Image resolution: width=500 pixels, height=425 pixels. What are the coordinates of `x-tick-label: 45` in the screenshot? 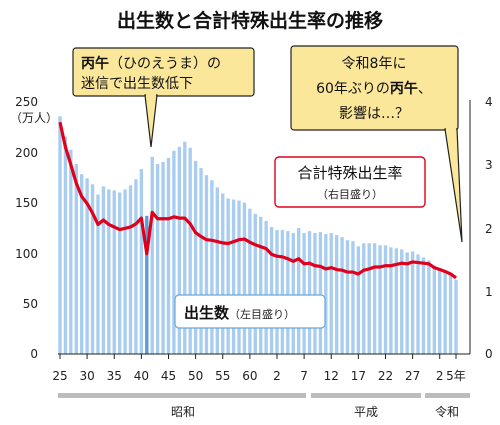 It's located at (168, 376).